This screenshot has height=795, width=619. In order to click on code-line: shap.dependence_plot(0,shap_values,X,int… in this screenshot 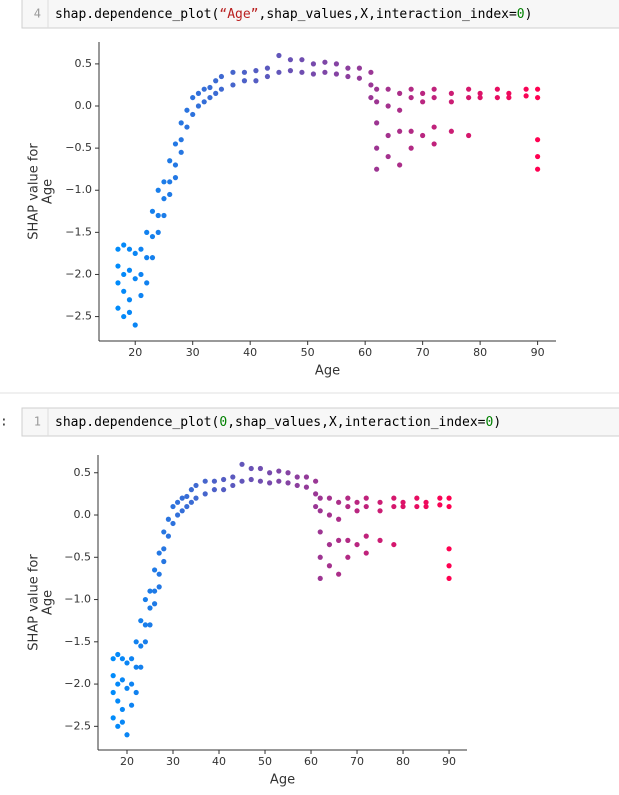, I will do `click(278, 422)`.